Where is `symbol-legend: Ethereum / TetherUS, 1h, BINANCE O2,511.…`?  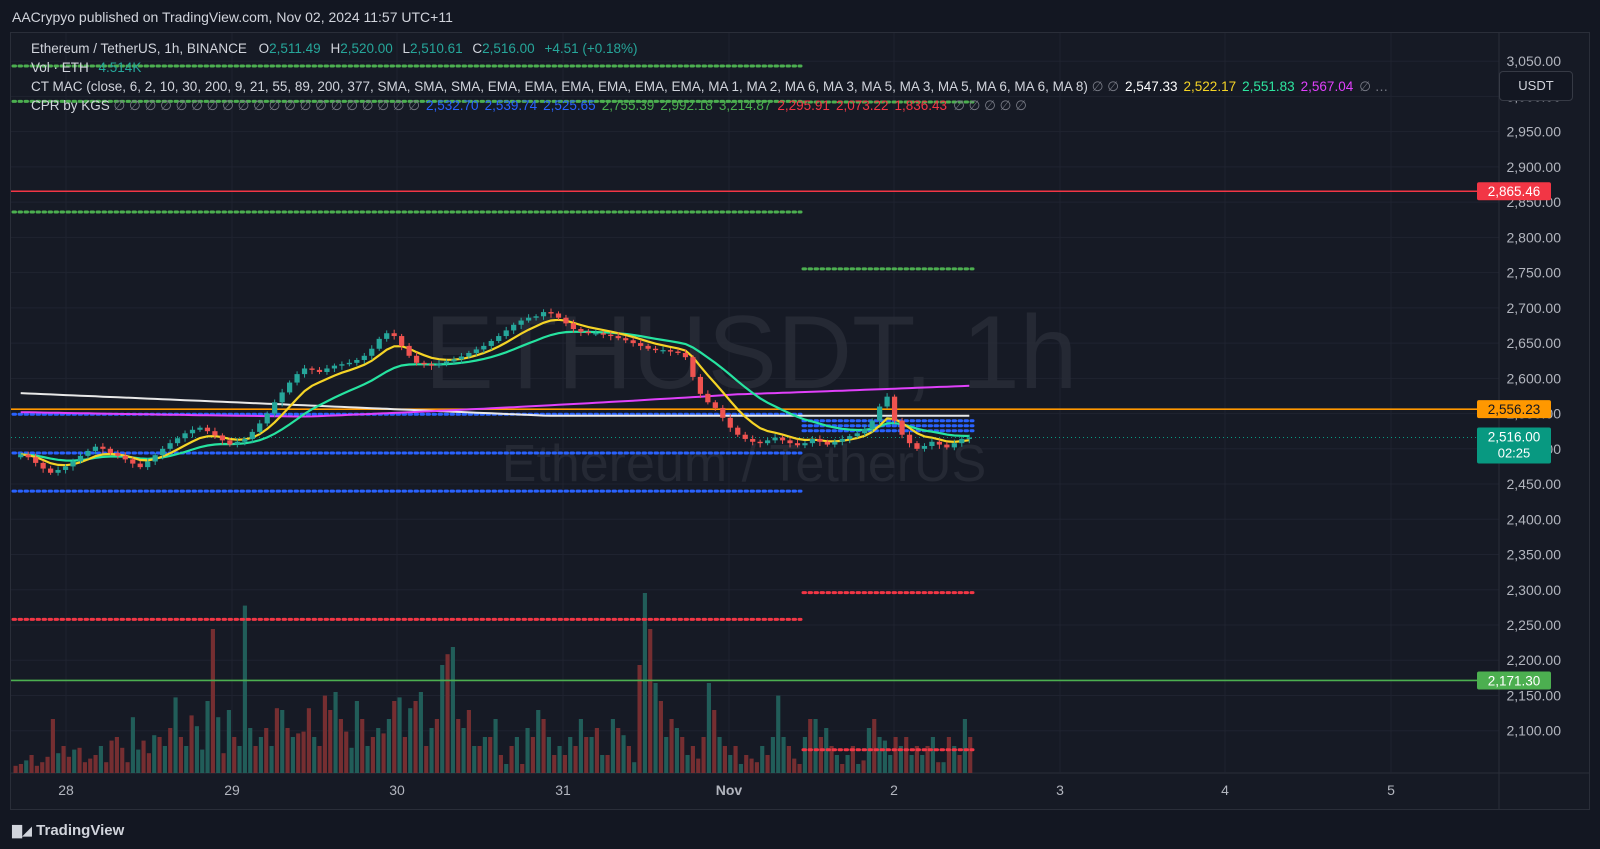
symbol-legend: Ethereum / TetherUS, 1h, BINANCE O2,511.… is located at coordinates (334, 48).